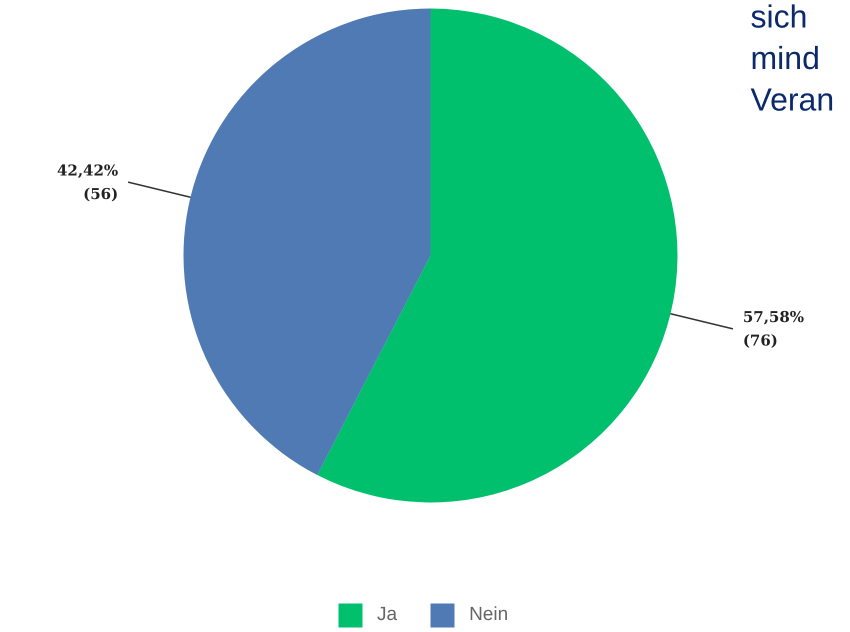  I want to click on legend-label: Ja, so click(387, 615).